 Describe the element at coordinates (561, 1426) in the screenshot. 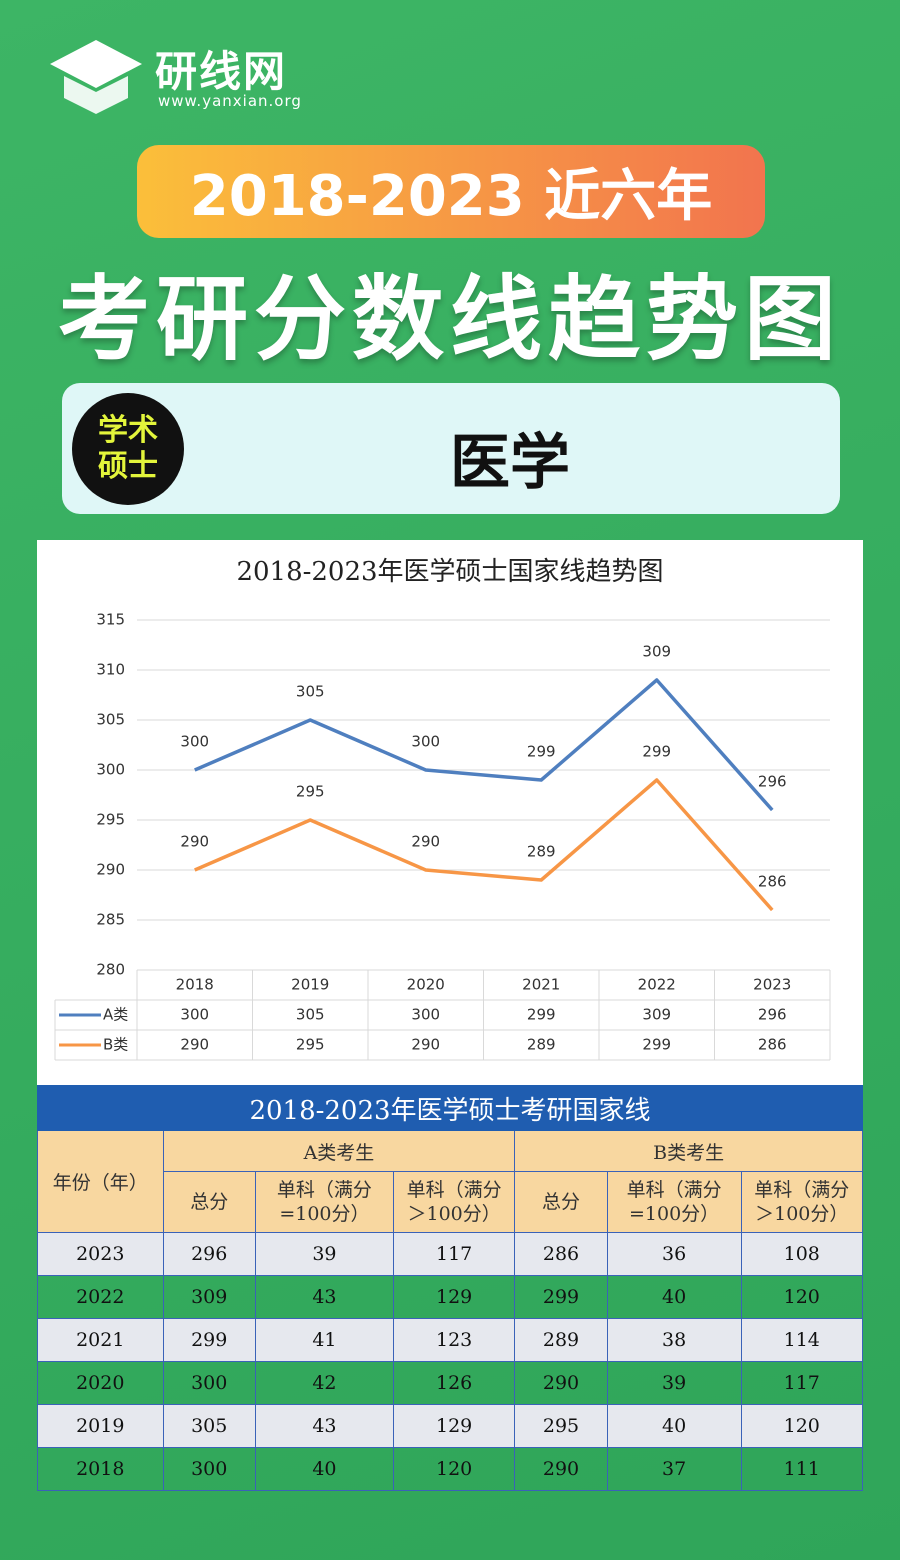

I see `table-cell: 295` at that location.